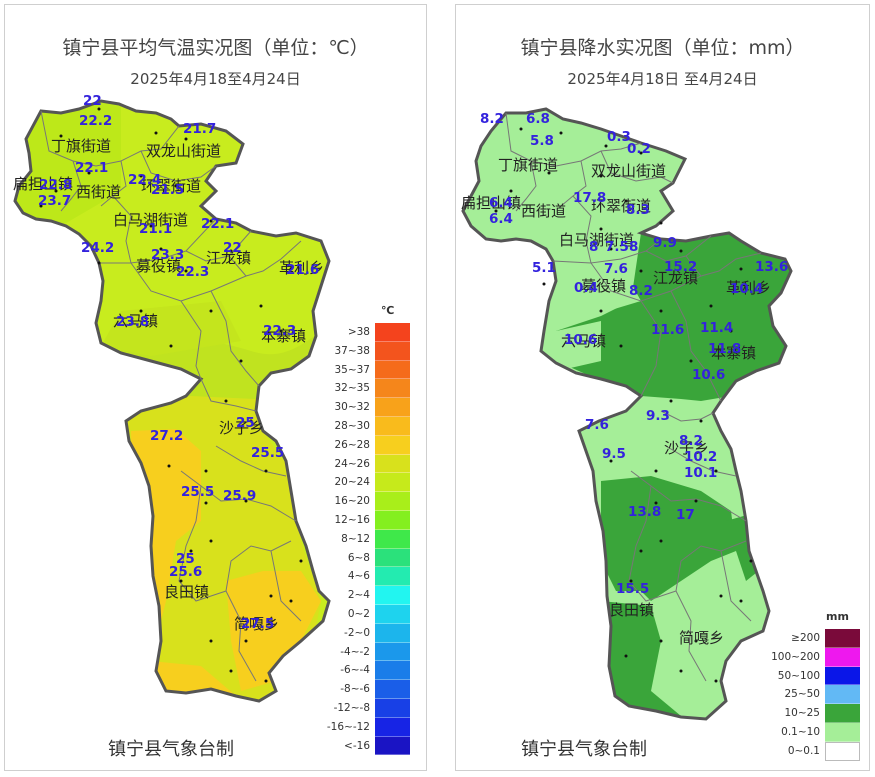  I want to click on legend-label: 30~32, so click(352, 407).